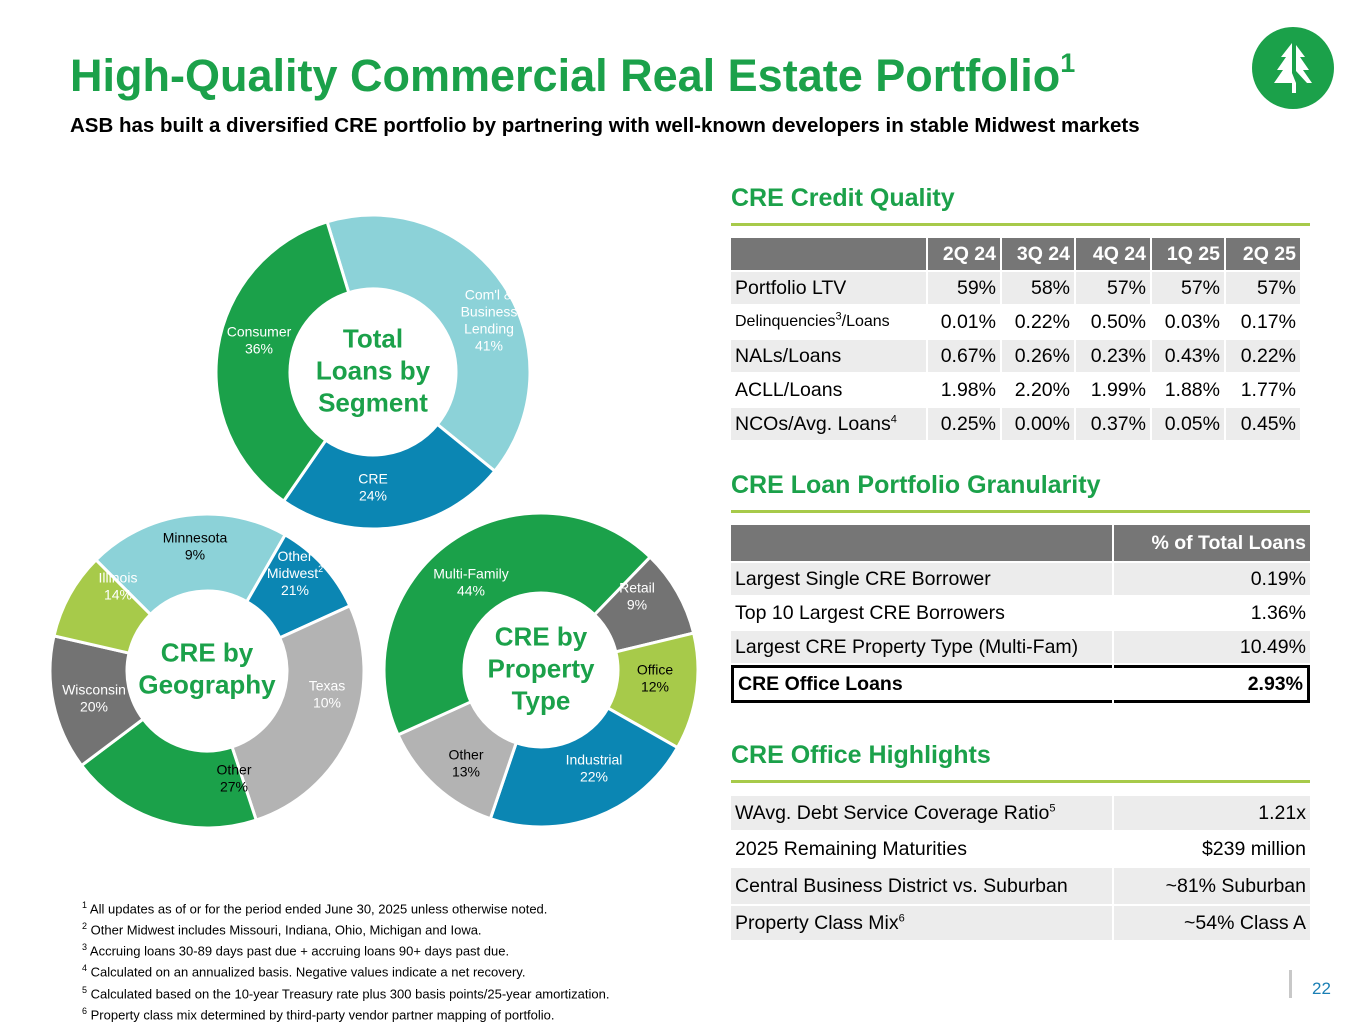 The height and width of the screenshot is (1024, 1365). I want to click on table-cell: 1.77%, so click(1263, 390).